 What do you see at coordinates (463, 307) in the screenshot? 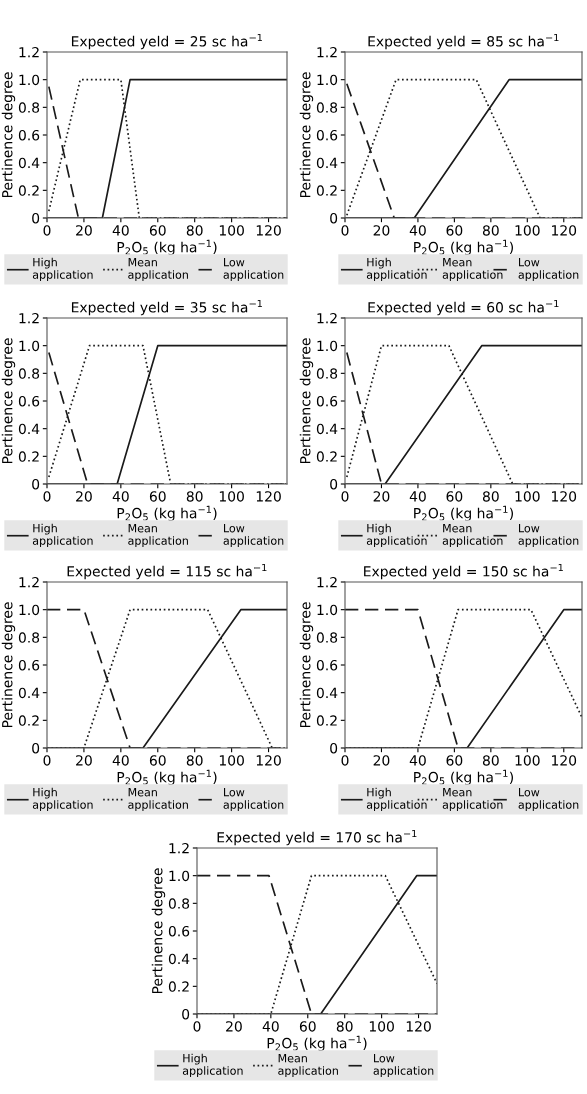
I see `chart-title: Expected yeld = 60 sc ha$^{−1}$` at bounding box center [463, 307].